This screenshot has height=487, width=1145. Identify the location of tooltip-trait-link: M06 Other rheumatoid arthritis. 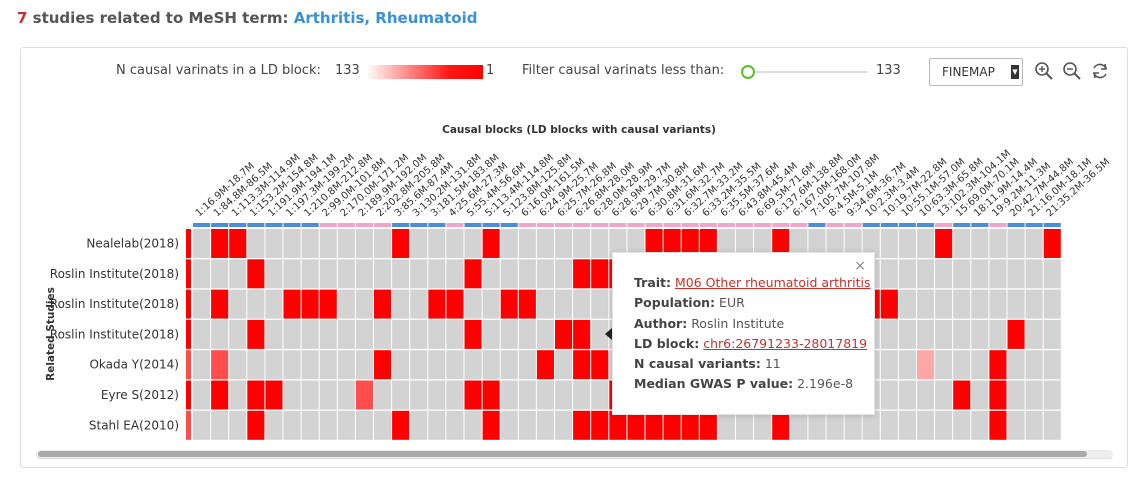
(773, 282).